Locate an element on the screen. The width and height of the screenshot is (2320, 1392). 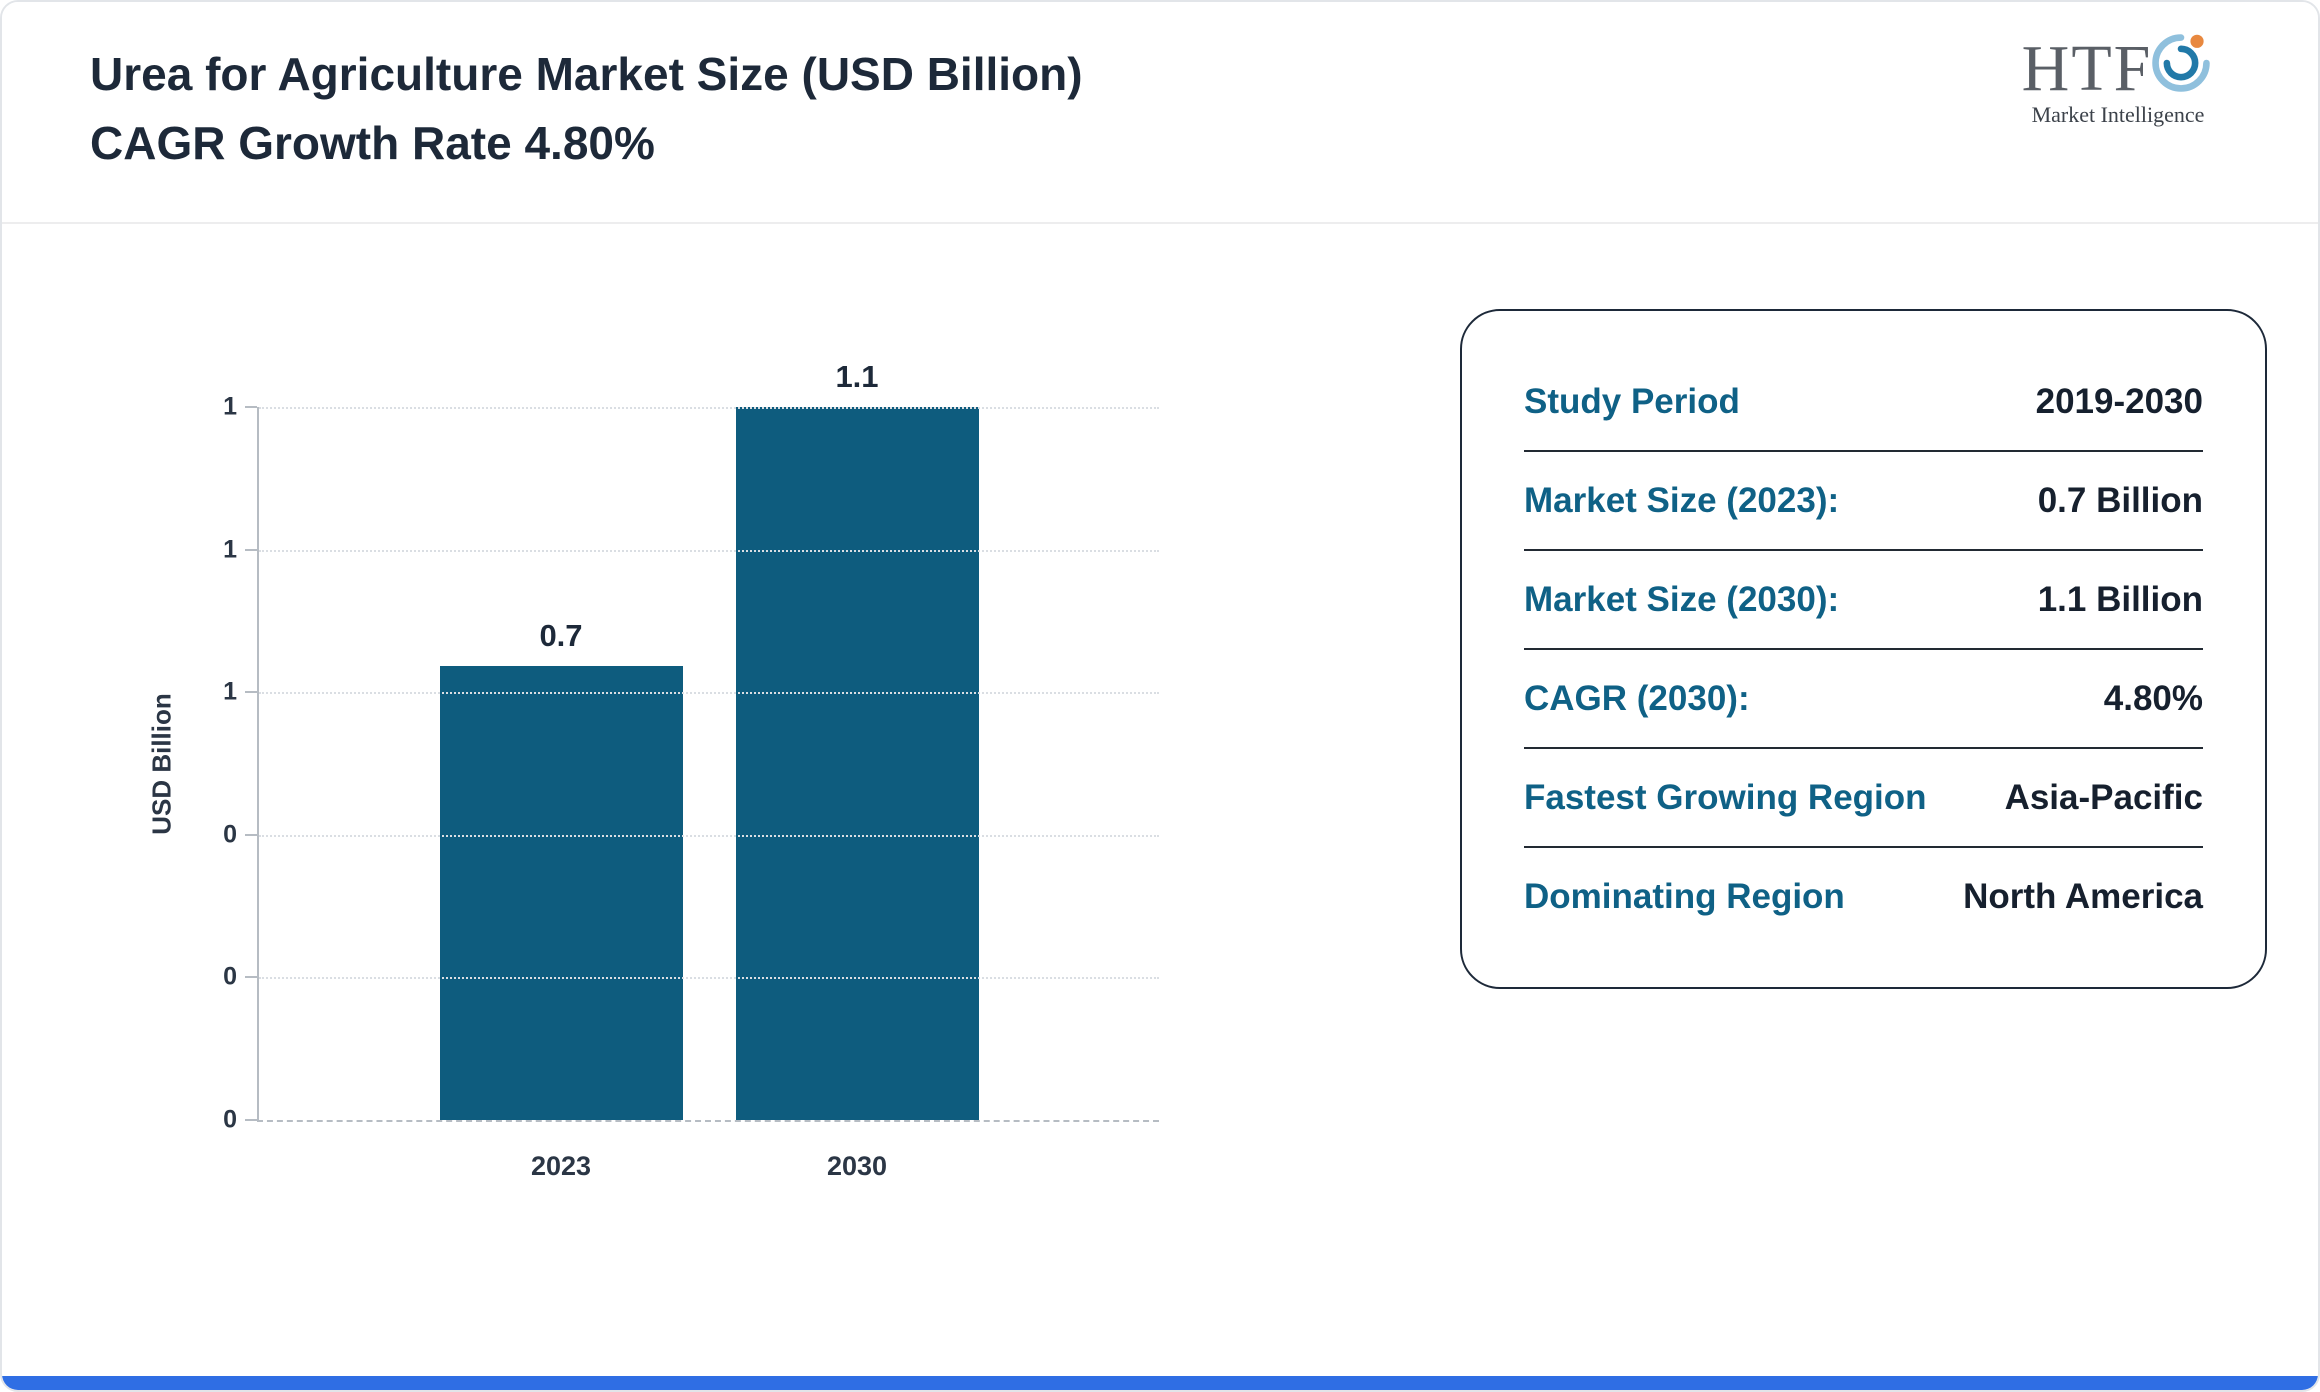
x-axis-category-label: 2030 is located at coordinates (857, 1166).